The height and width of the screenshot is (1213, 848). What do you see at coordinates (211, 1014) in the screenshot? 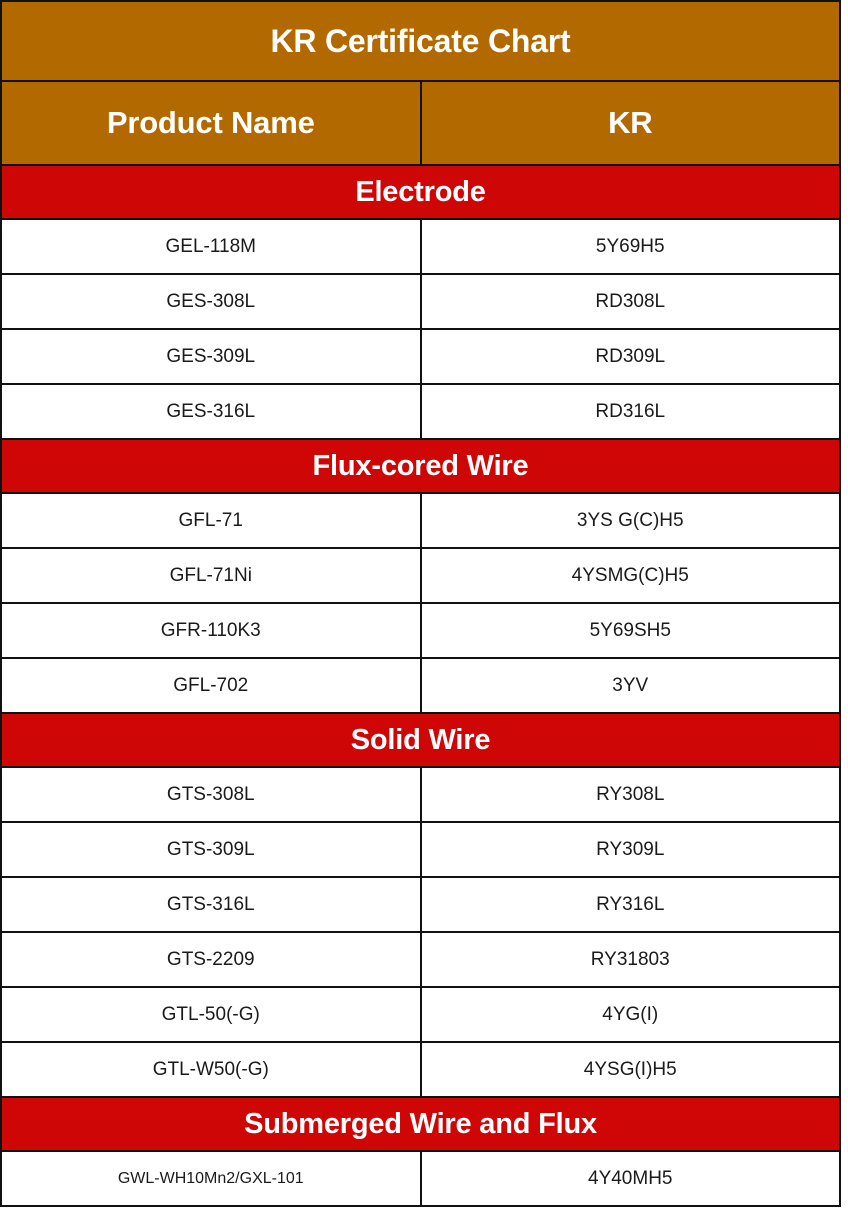
I see `cell-product-name: GTL-50(-G)` at bounding box center [211, 1014].